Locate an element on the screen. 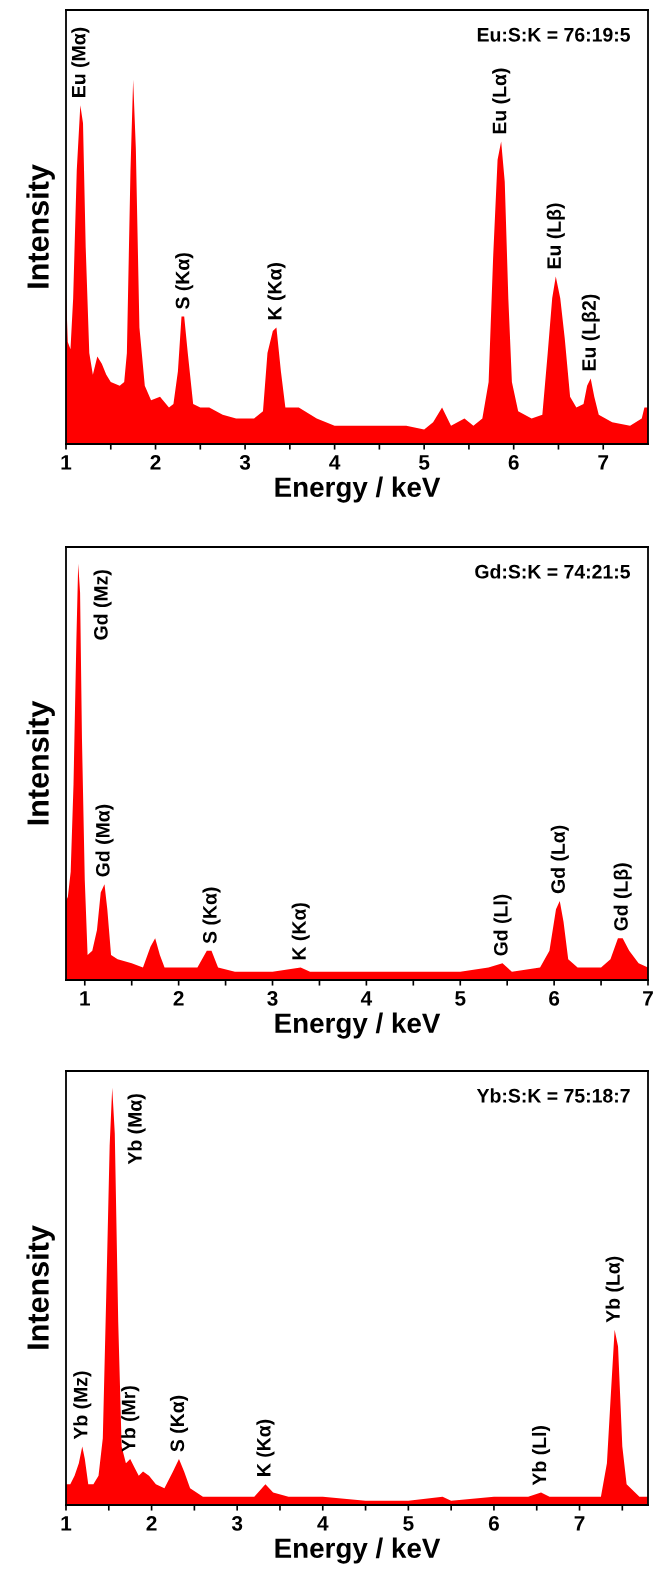  annotation: Eu (Lβ2) is located at coordinates (590, 332).